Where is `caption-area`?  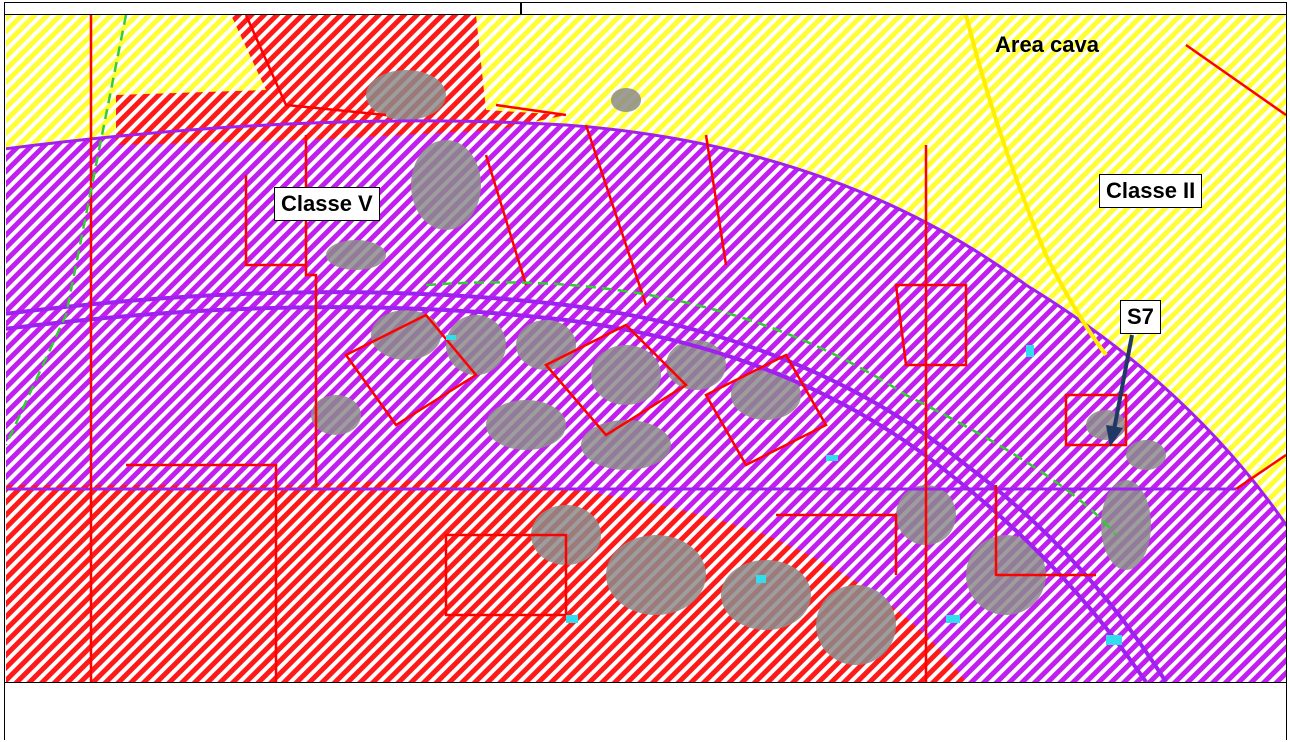 caption-area is located at coordinates (645, 711).